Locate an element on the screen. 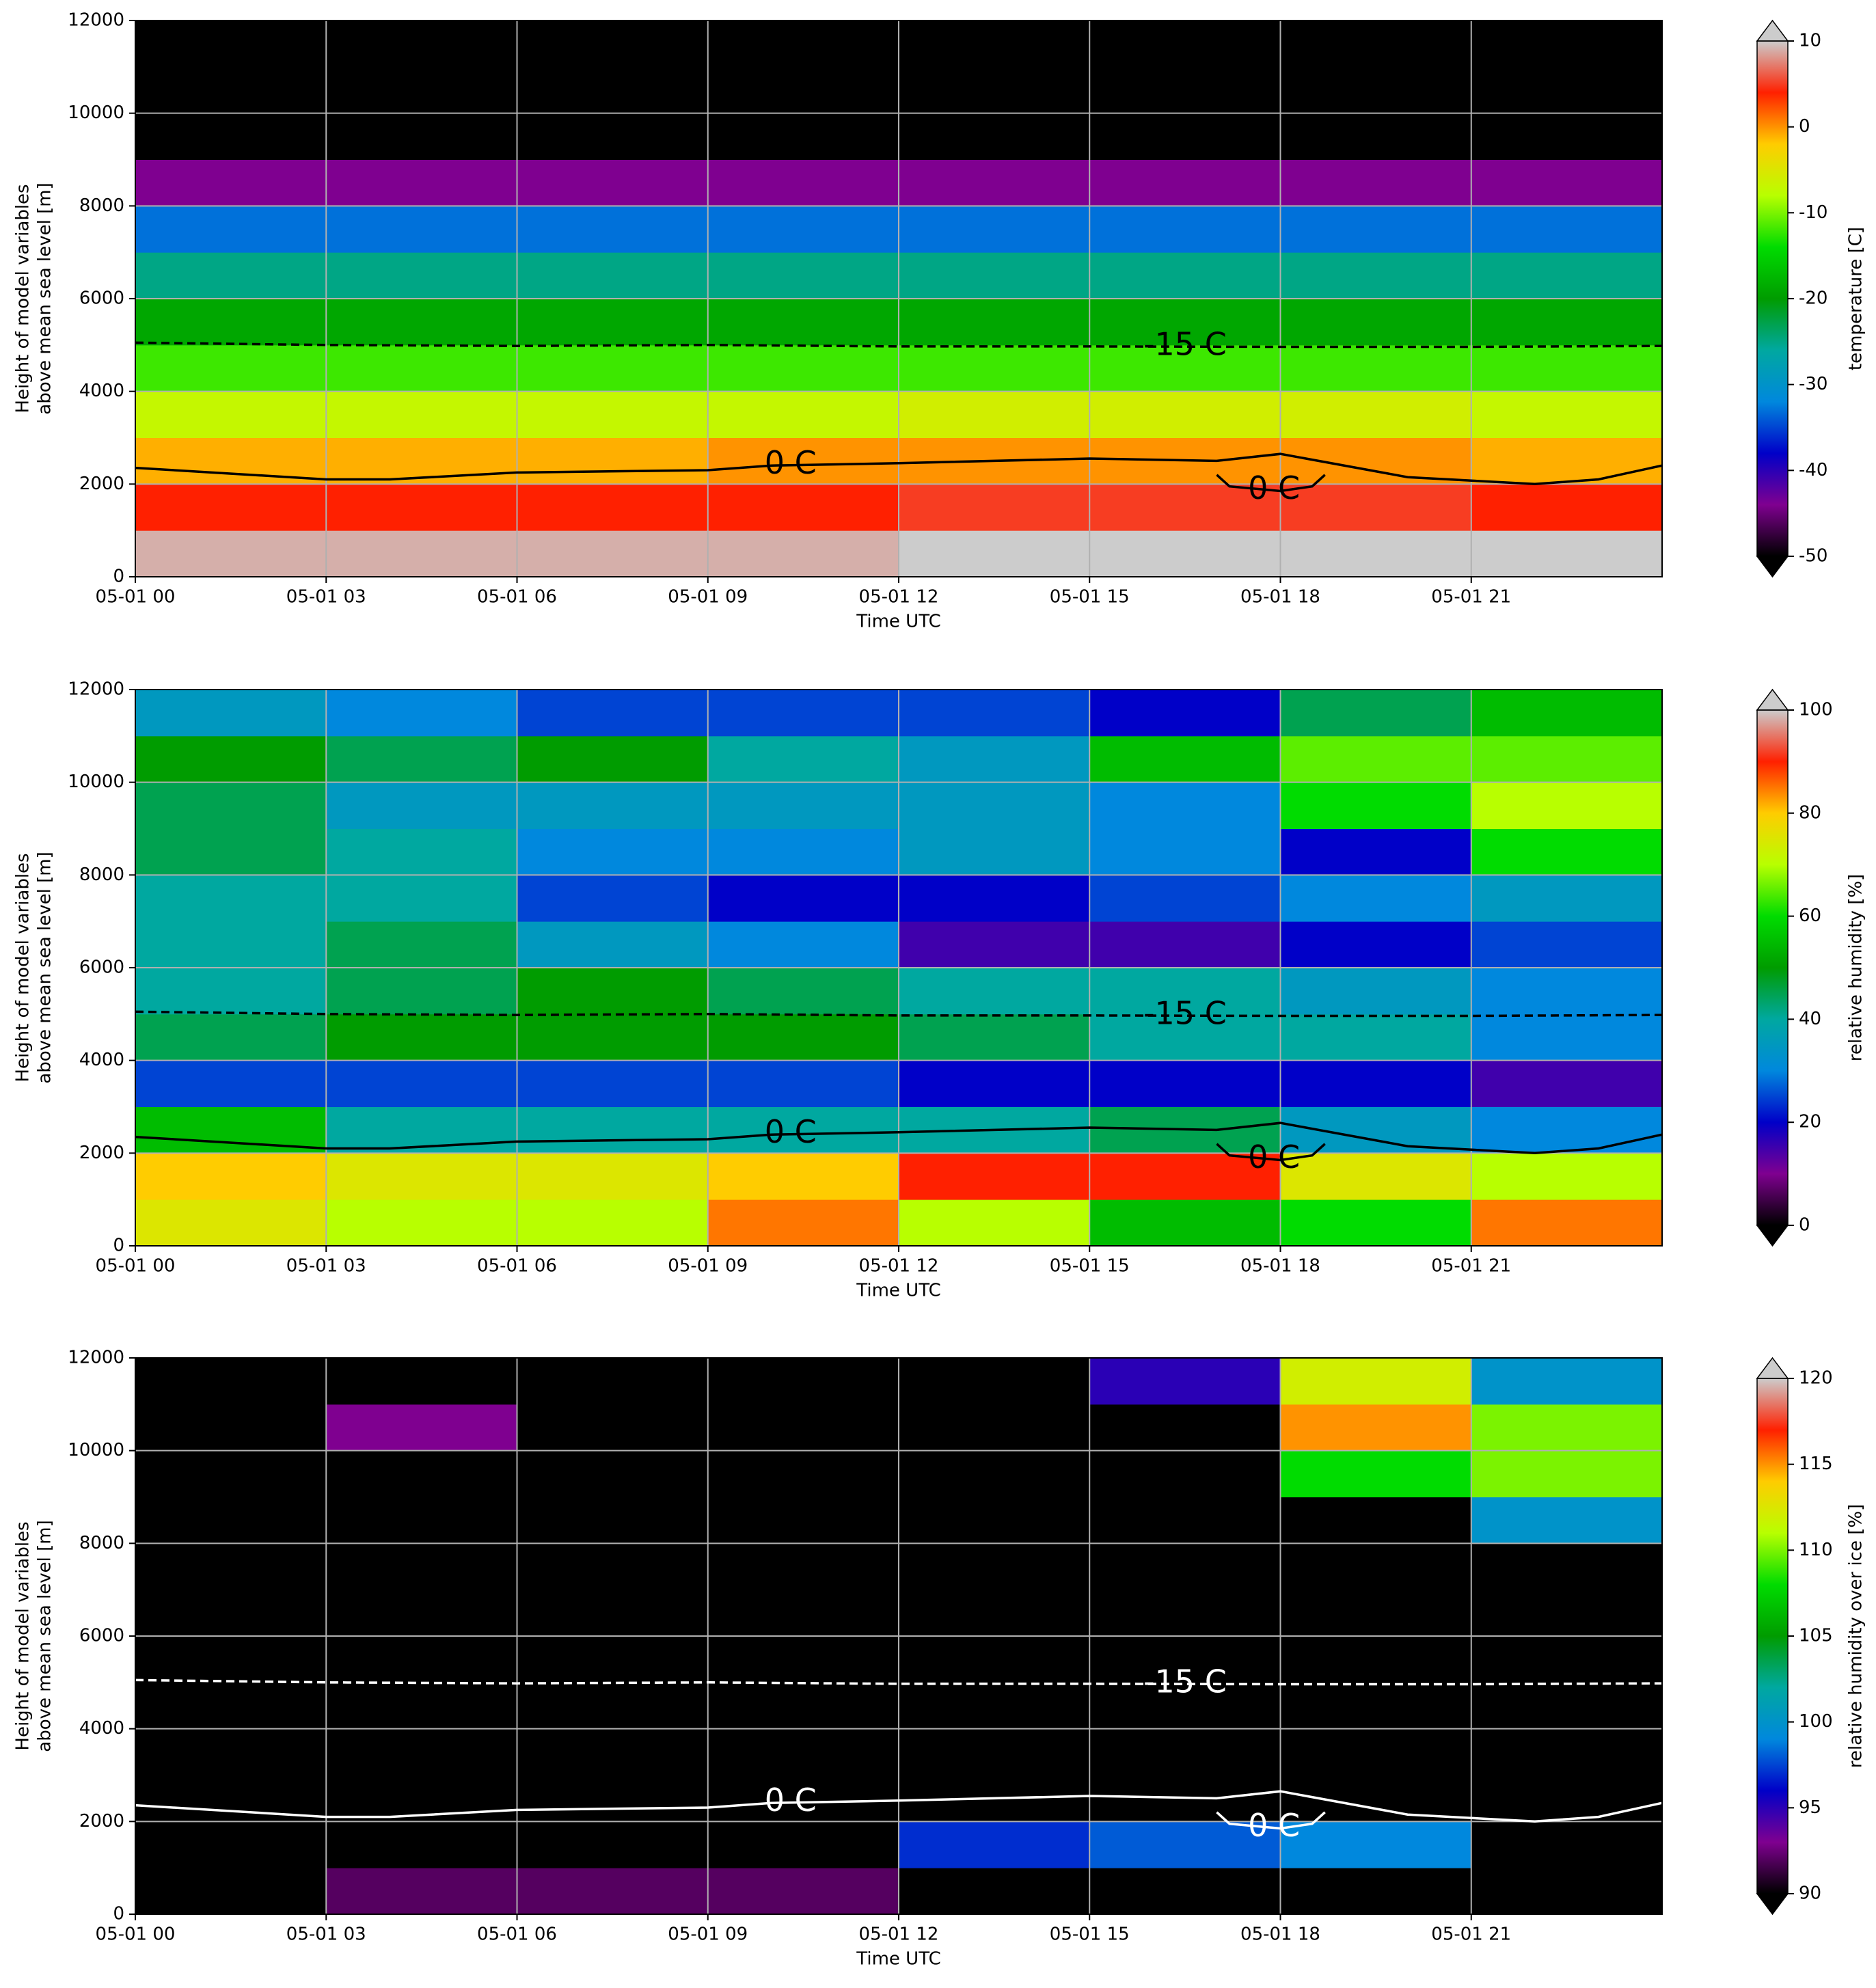 The image size is (1876, 1988). colorbar-tick-label: 95 is located at coordinates (1810, 1808).